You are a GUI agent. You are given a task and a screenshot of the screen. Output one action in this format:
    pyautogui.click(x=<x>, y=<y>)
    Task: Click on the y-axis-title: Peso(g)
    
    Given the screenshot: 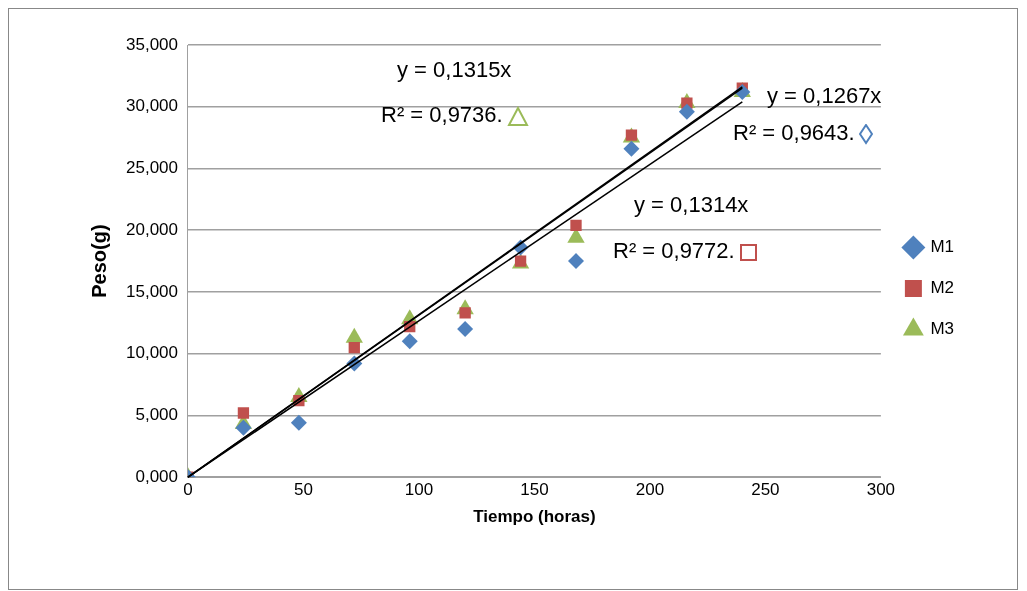 What is the action you would take?
    pyautogui.click(x=98, y=261)
    